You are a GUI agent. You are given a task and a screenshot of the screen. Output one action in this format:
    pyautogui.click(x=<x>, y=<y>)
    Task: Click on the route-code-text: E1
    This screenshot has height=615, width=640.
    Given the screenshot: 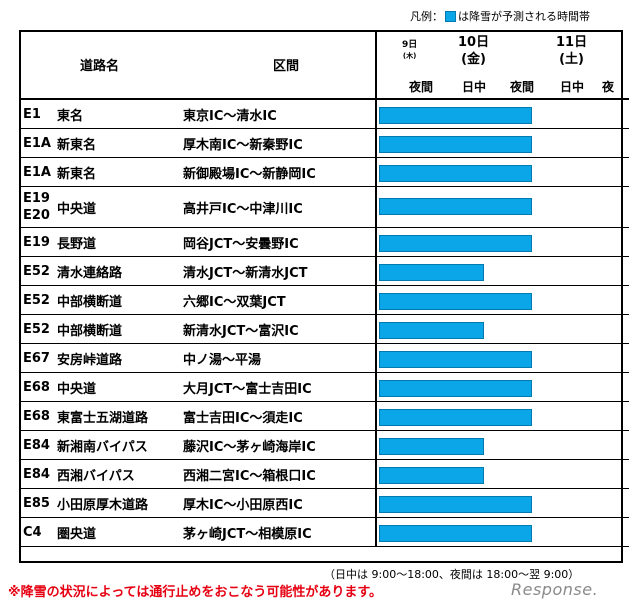 What is the action you would take?
    pyautogui.click(x=32, y=114)
    